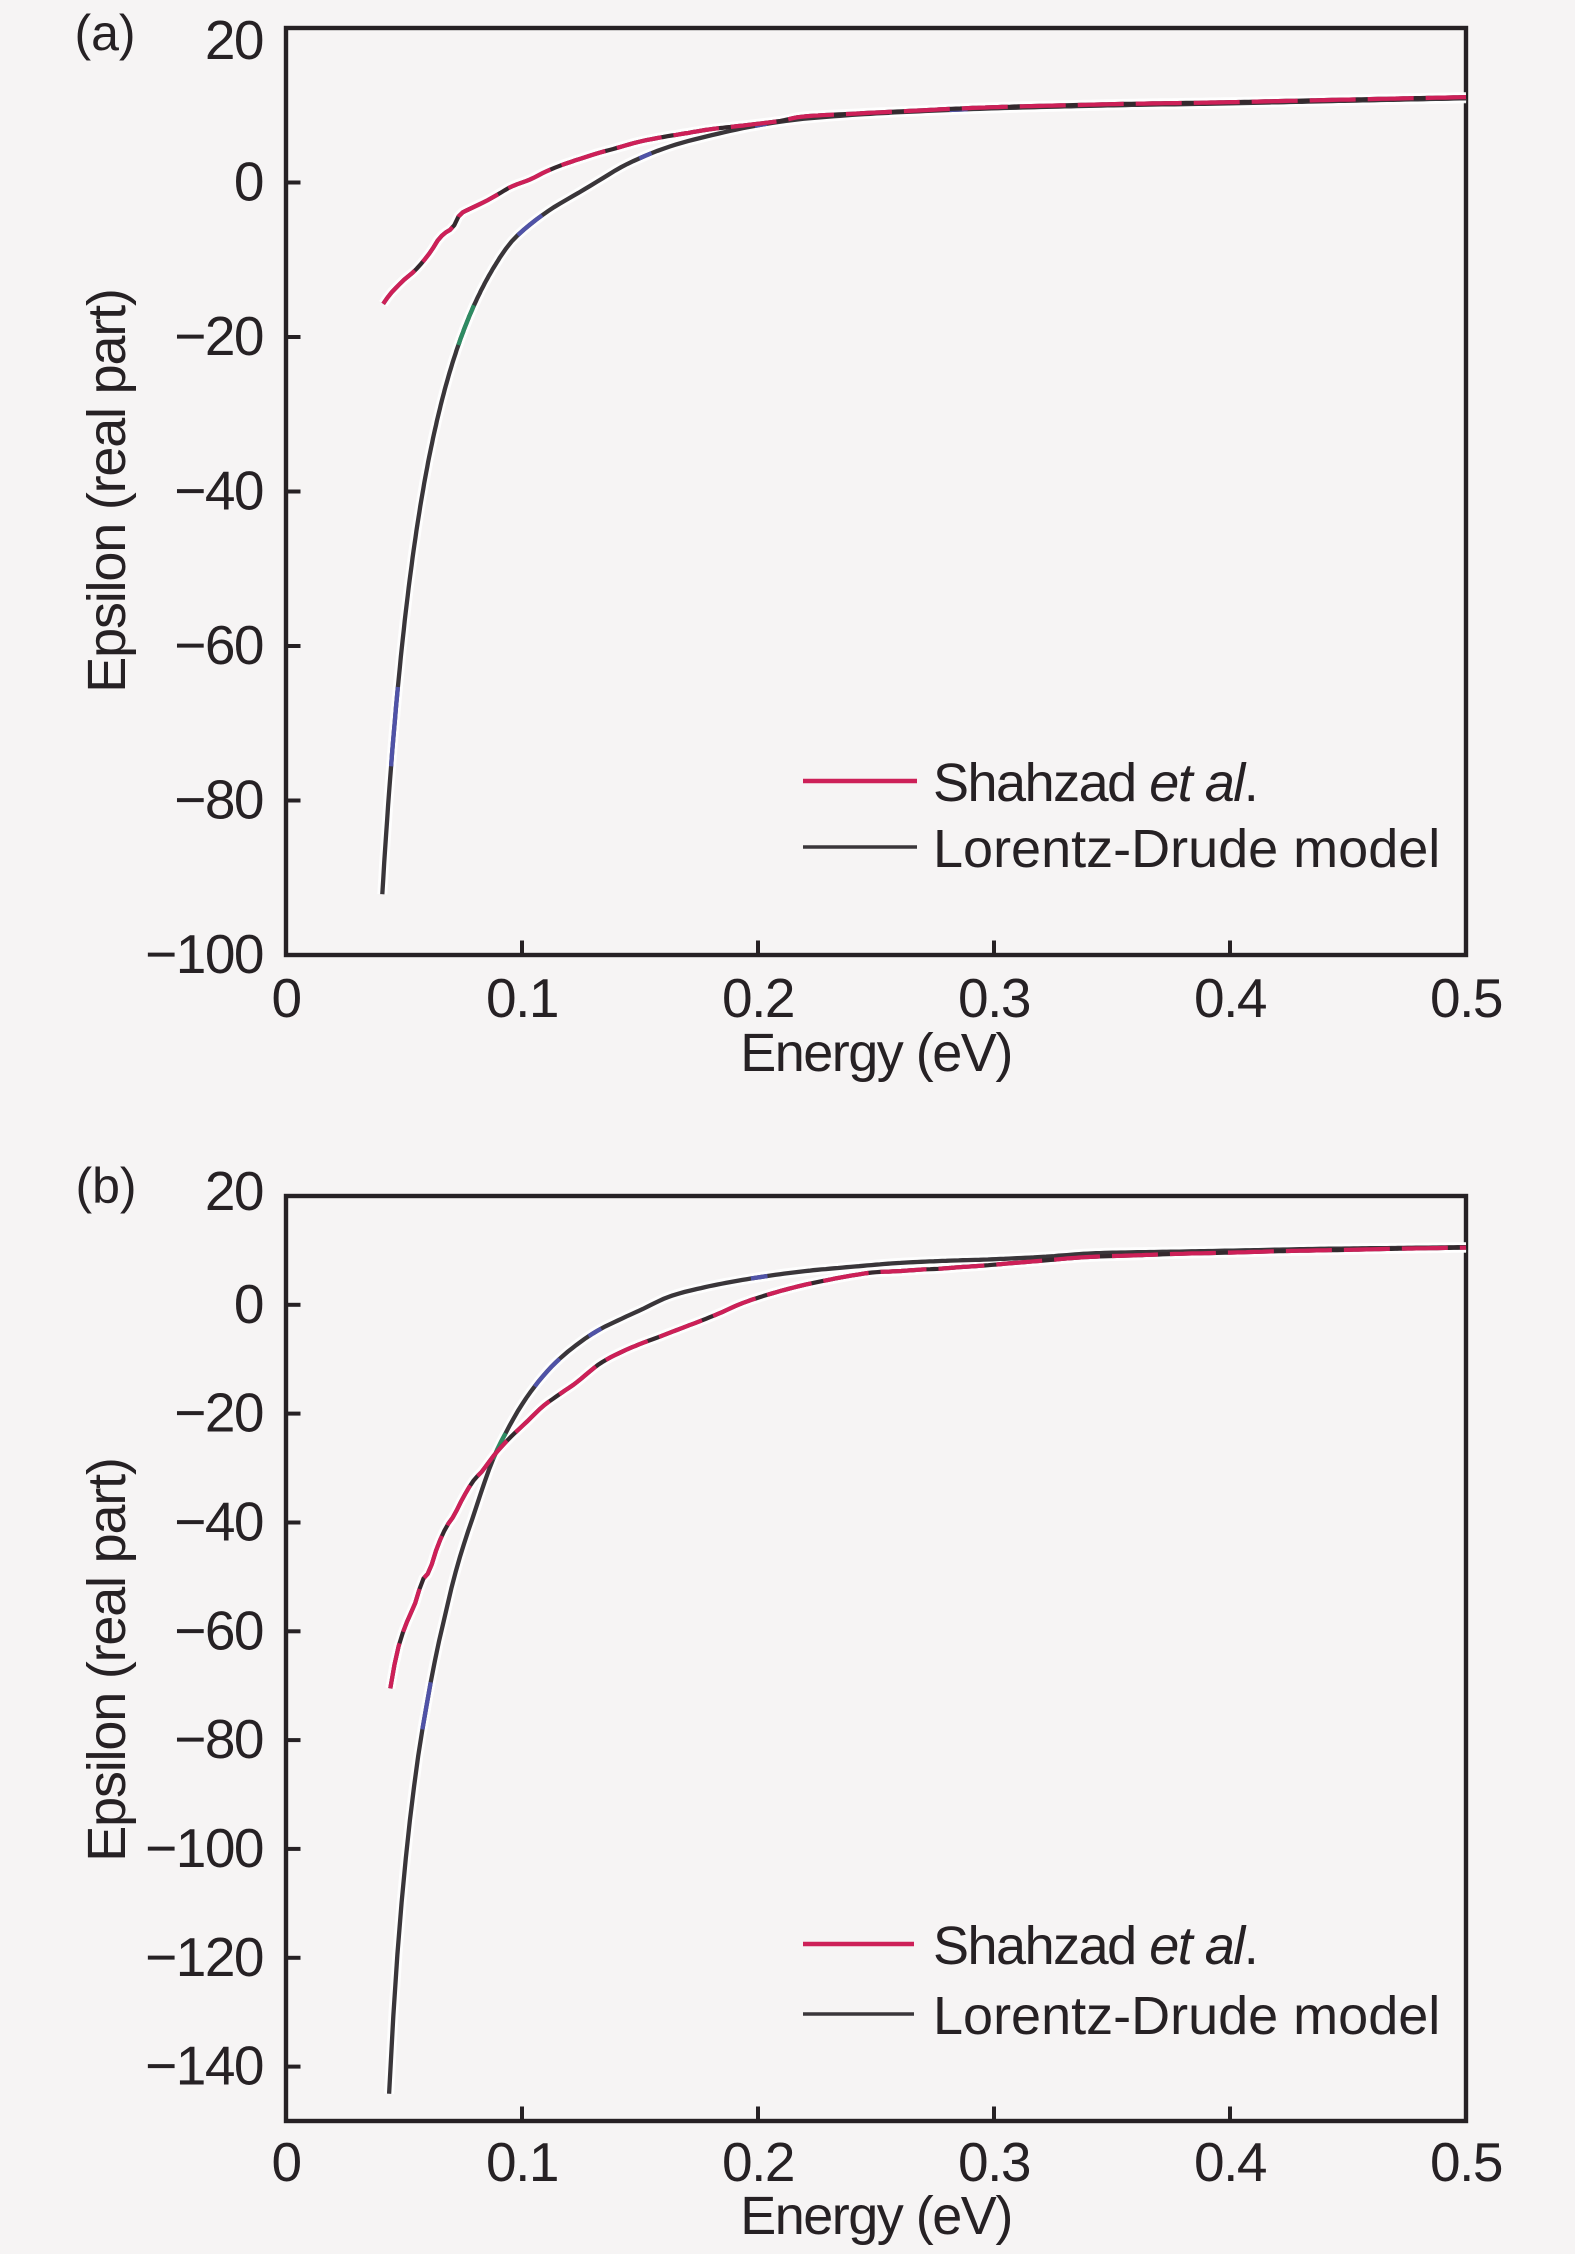 This screenshot has height=2254, width=1575. I want to click on svg-text: (a), so click(104, 33).